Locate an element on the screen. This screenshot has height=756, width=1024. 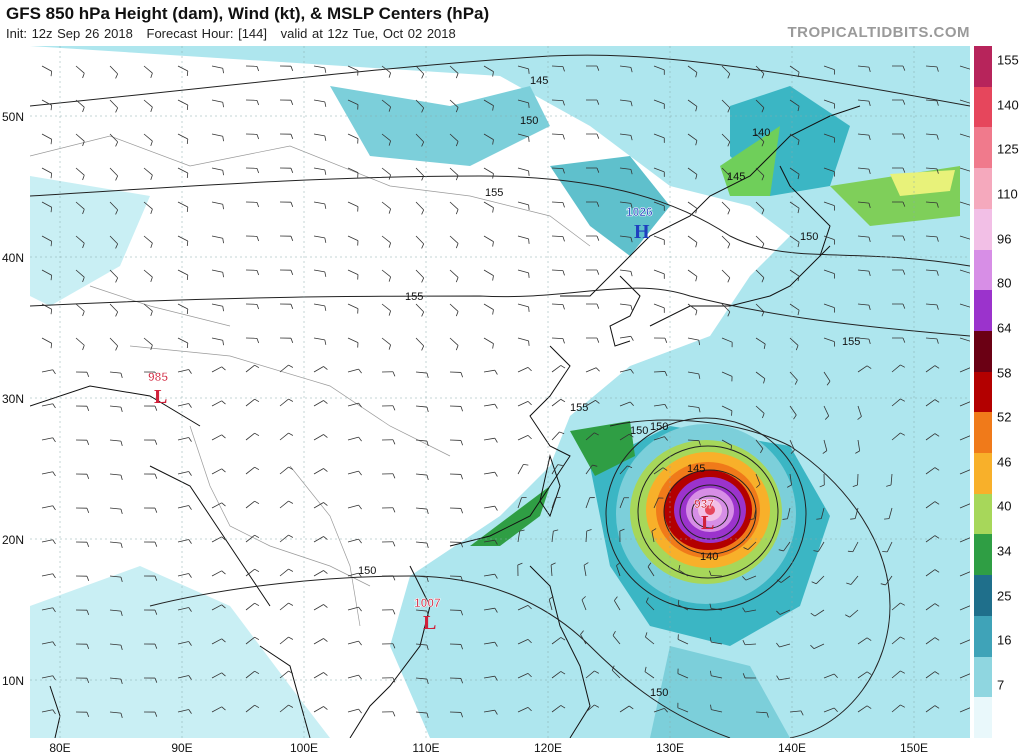
contour-label: 150 is located at coordinates (367, 571).